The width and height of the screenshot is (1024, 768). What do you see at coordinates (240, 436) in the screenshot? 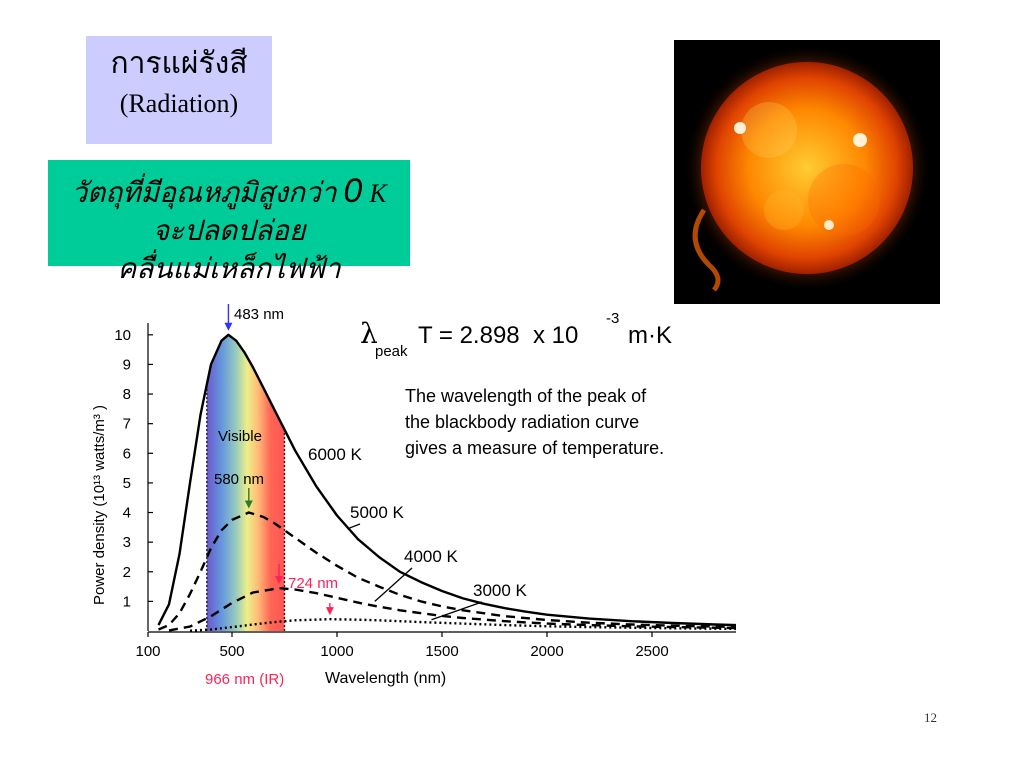
I see `visible-label: Visible` at bounding box center [240, 436].